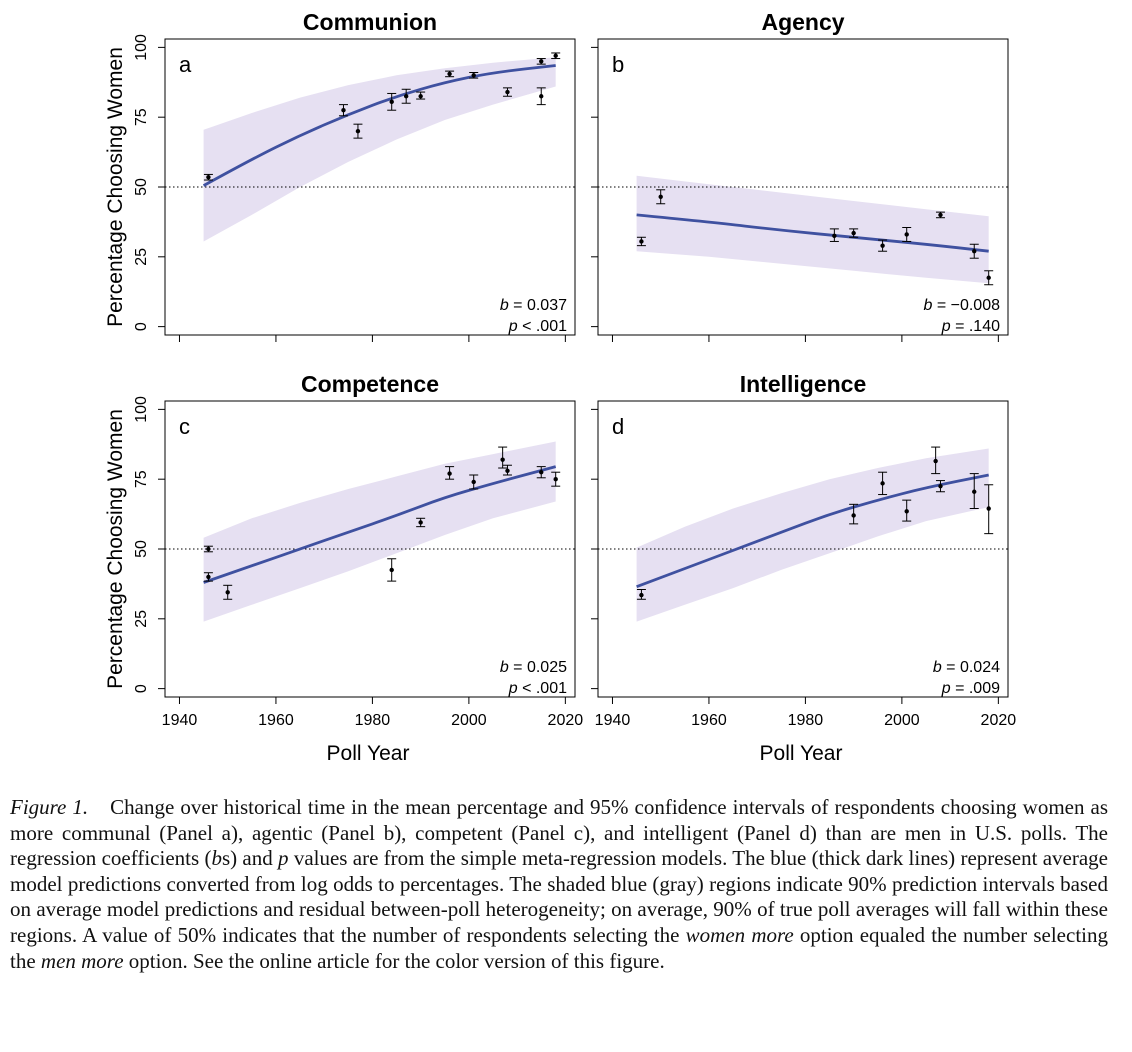  What do you see at coordinates (618, 64) in the screenshot?
I see `panel-letter: b` at bounding box center [618, 64].